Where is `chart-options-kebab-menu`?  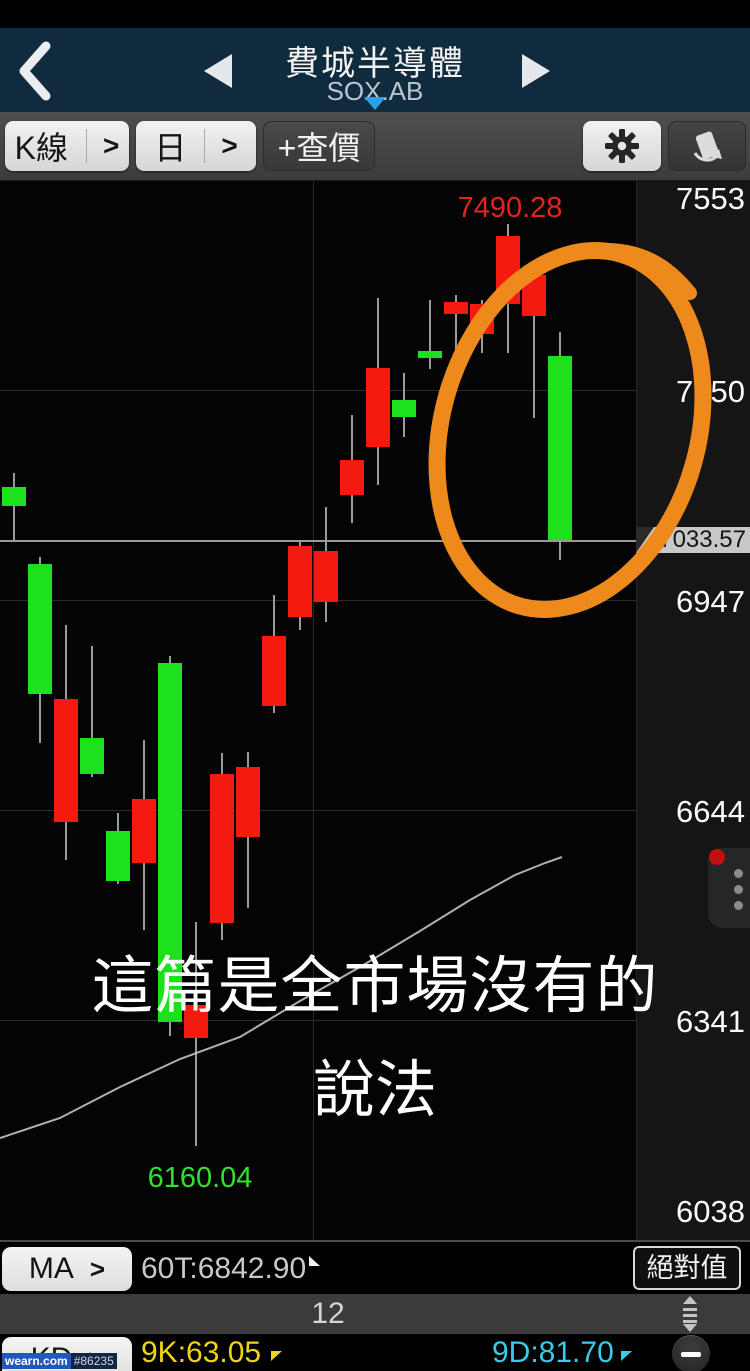
chart-options-kebab-menu is located at coordinates (729, 888).